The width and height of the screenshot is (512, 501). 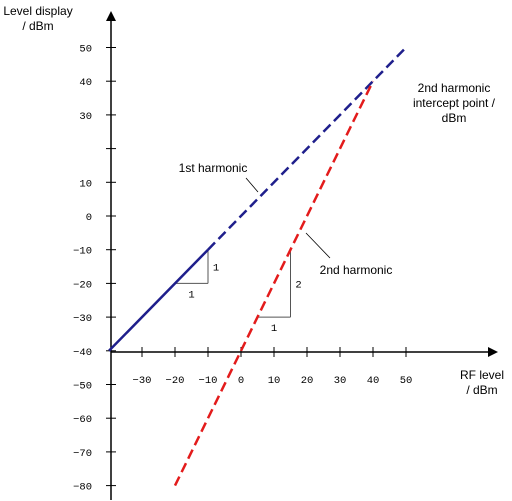 I want to click on second-harmonic-label: 2nd harmonic, so click(x=356, y=270).